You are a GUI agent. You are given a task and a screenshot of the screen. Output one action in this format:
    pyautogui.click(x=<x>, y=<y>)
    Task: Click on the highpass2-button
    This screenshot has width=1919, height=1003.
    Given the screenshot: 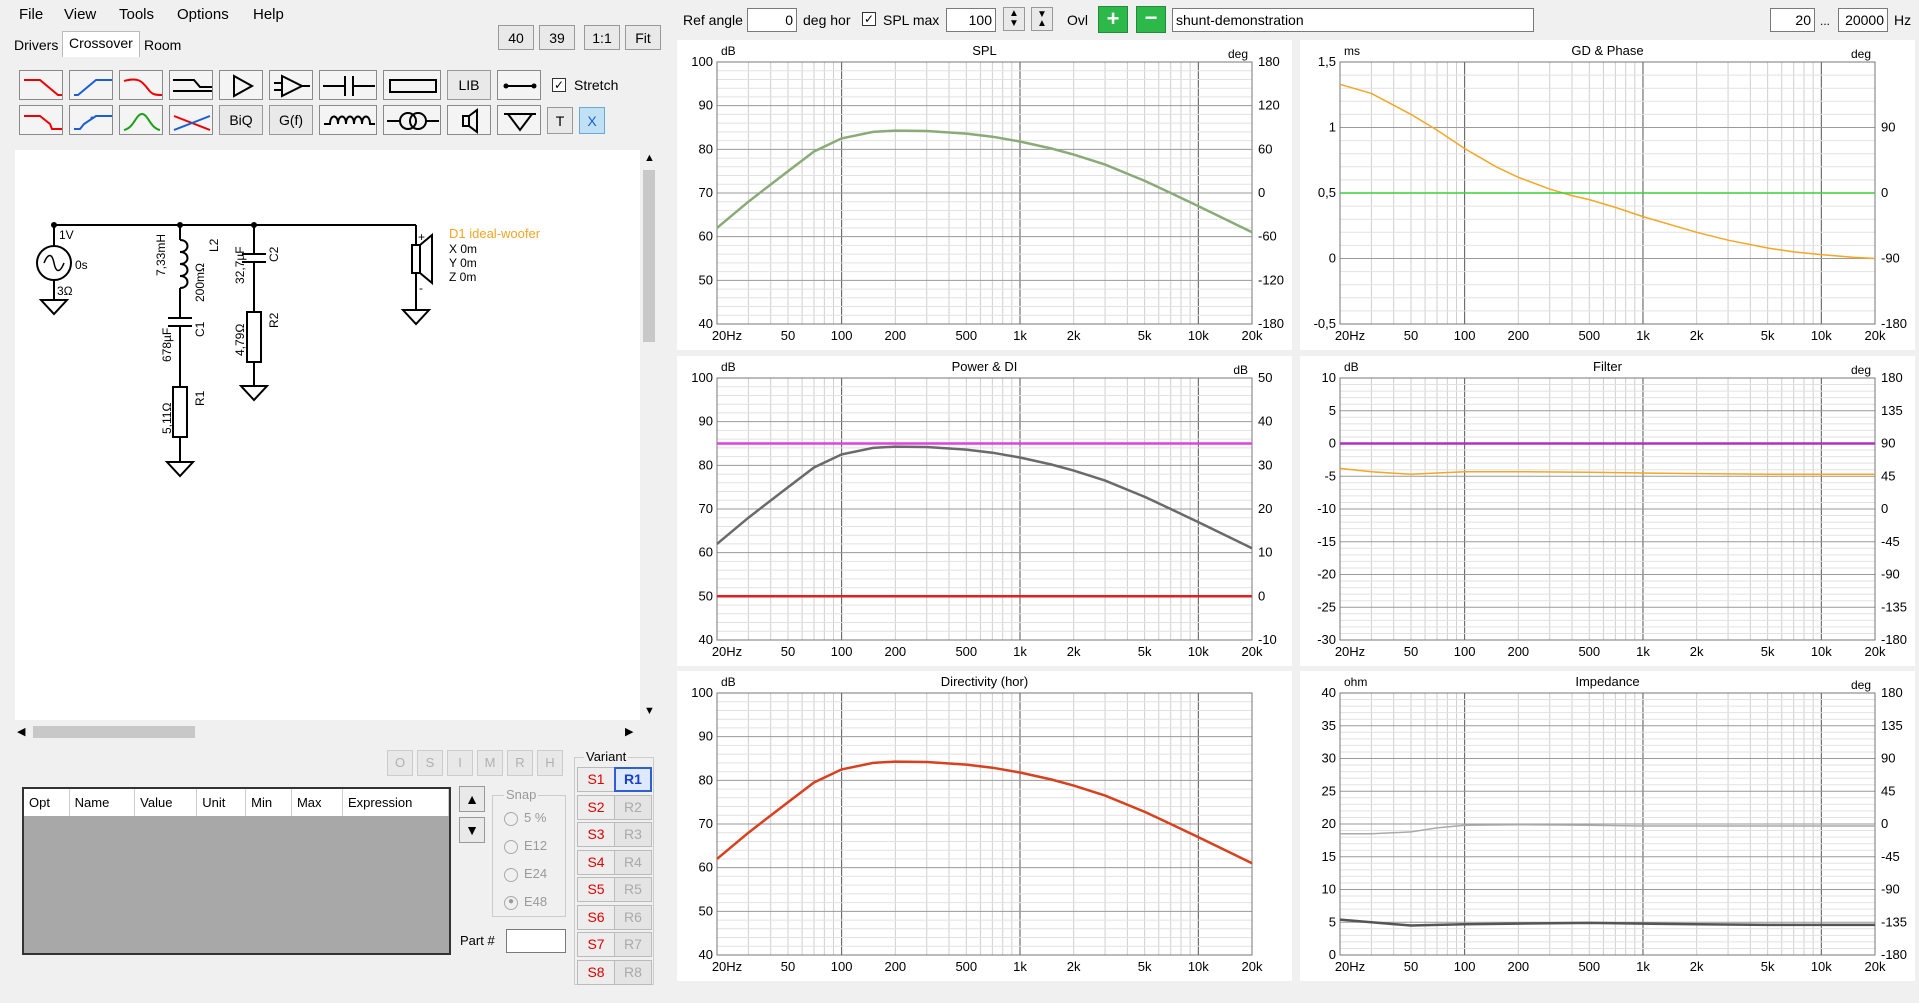 What is the action you would take?
    pyautogui.click(x=91, y=120)
    